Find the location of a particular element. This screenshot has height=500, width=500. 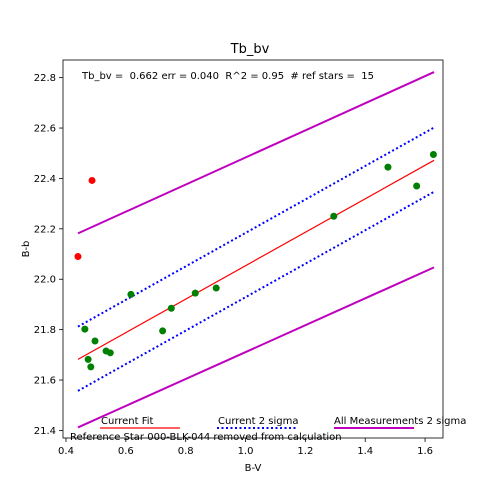

x-tick-label: 1.4 is located at coordinates (365, 451).